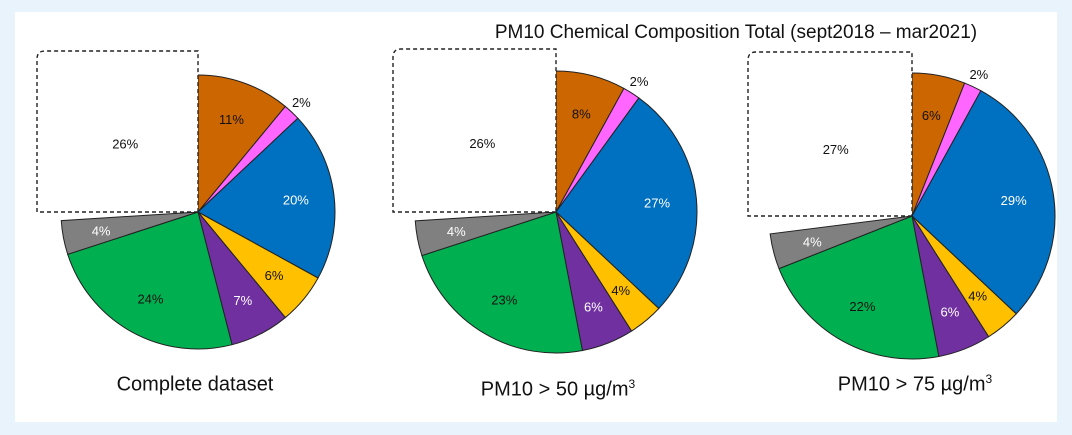 Image resolution: width=1072 pixels, height=435 pixels. I want to click on slice-label: 29%, so click(1014, 200).